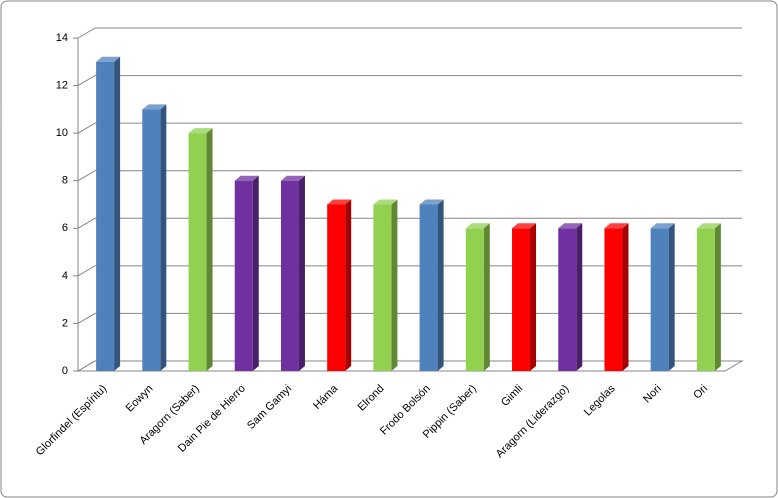 The width and height of the screenshot is (778, 498). I want to click on y-tick-label: 8, so click(65, 181).